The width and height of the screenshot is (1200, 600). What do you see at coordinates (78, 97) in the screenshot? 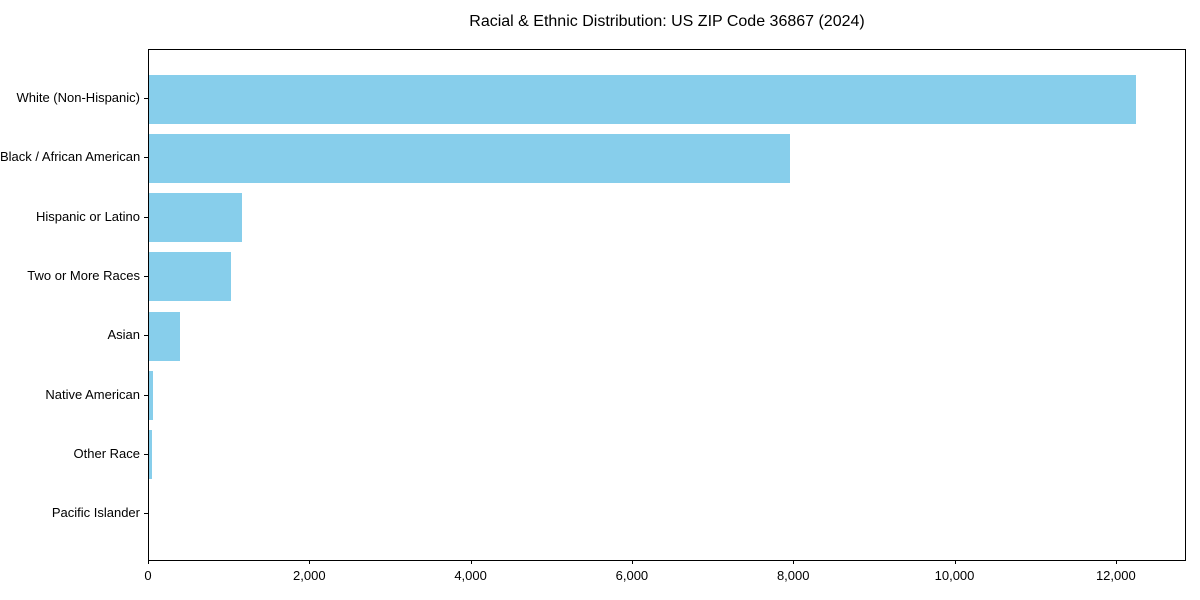
I see `y-axis-label: White (Non-Hispanic)` at bounding box center [78, 97].